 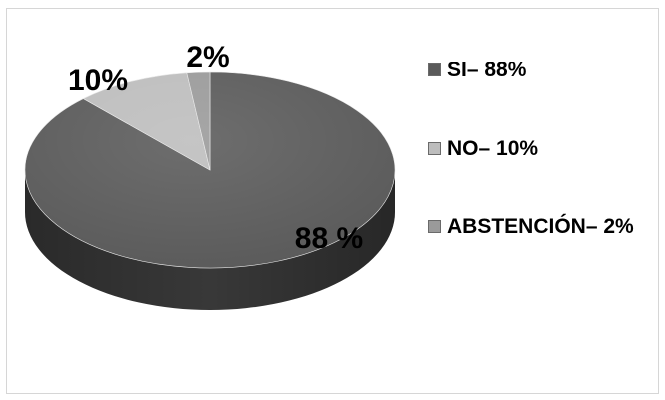 I want to click on legend-item-abstencion: ABSTENCIÓN– 2%, so click(x=546, y=225).